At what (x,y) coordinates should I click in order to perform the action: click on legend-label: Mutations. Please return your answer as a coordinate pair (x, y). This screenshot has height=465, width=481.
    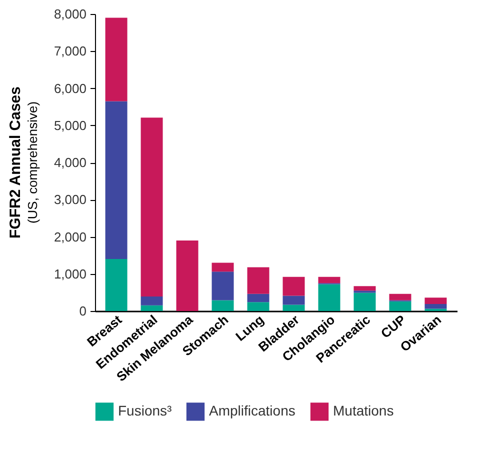
    Looking at the image, I should click on (363, 410).